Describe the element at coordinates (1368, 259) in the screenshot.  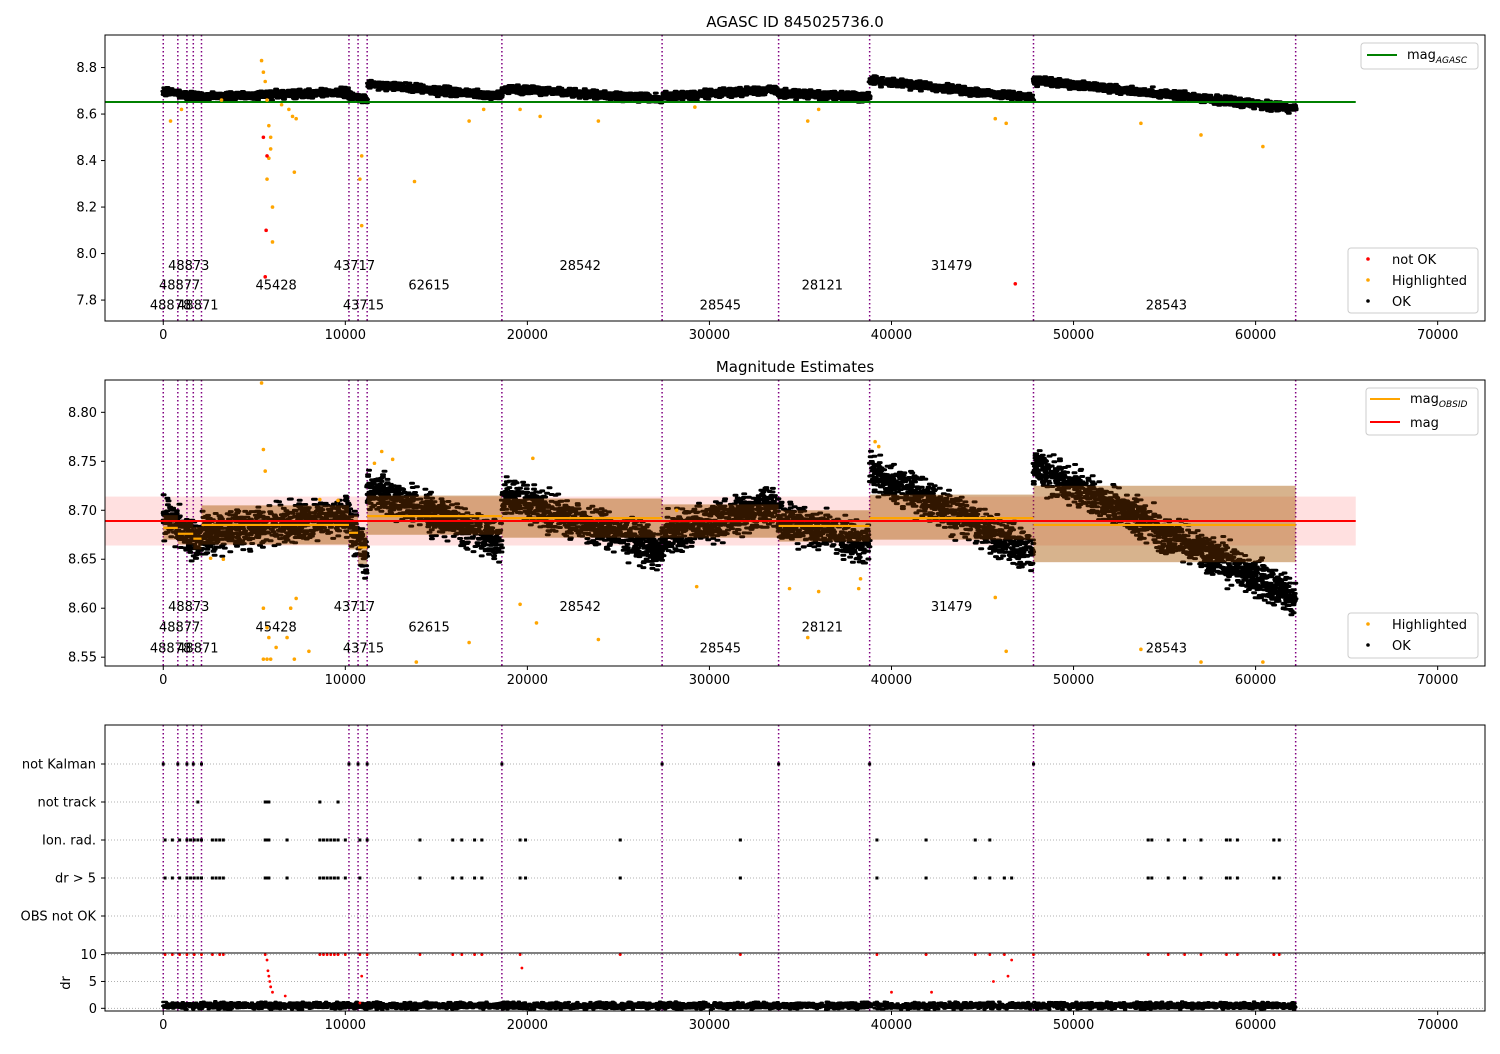
I see `legend-not-ok-marker` at that location.